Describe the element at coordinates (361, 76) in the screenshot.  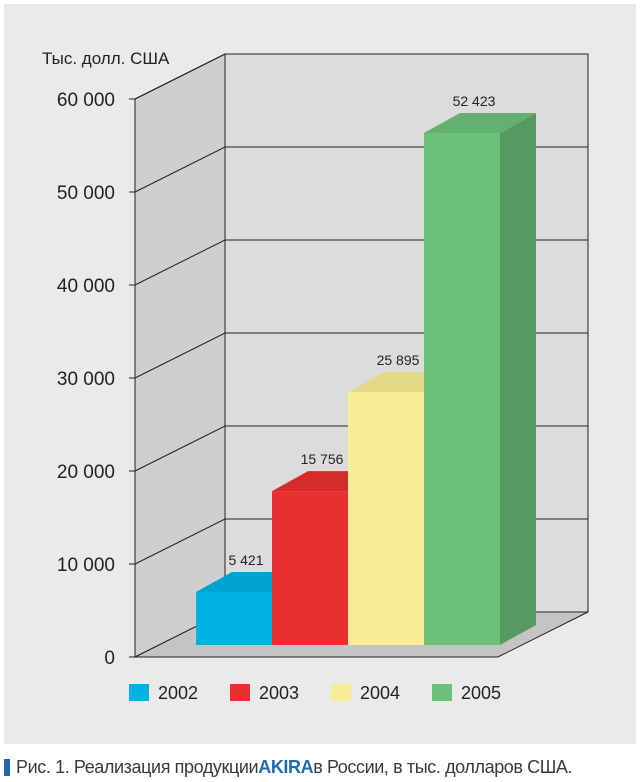
I see `gridline` at that location.